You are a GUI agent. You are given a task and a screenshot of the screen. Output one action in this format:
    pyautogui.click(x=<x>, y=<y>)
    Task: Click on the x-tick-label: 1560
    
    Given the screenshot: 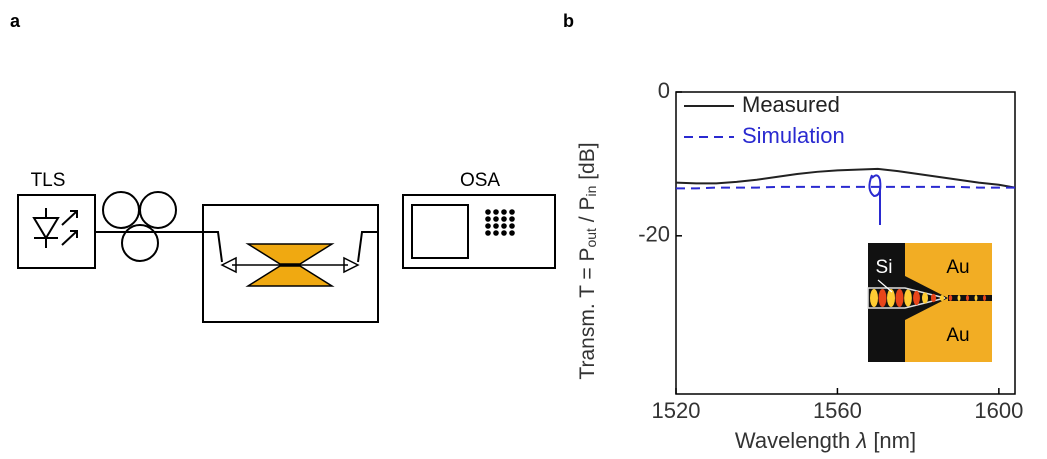 What is the action you would take?
    pyautogui.click(x=837, y=410)
    